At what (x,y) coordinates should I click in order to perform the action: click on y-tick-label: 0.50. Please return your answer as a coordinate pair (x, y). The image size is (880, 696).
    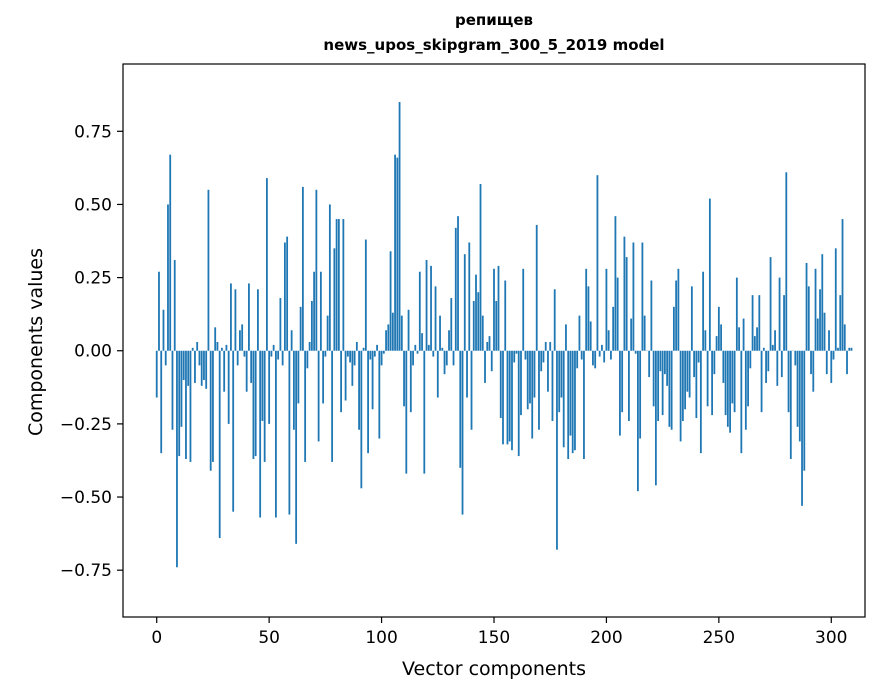
    Looking at the image, I should click on (93, 205).